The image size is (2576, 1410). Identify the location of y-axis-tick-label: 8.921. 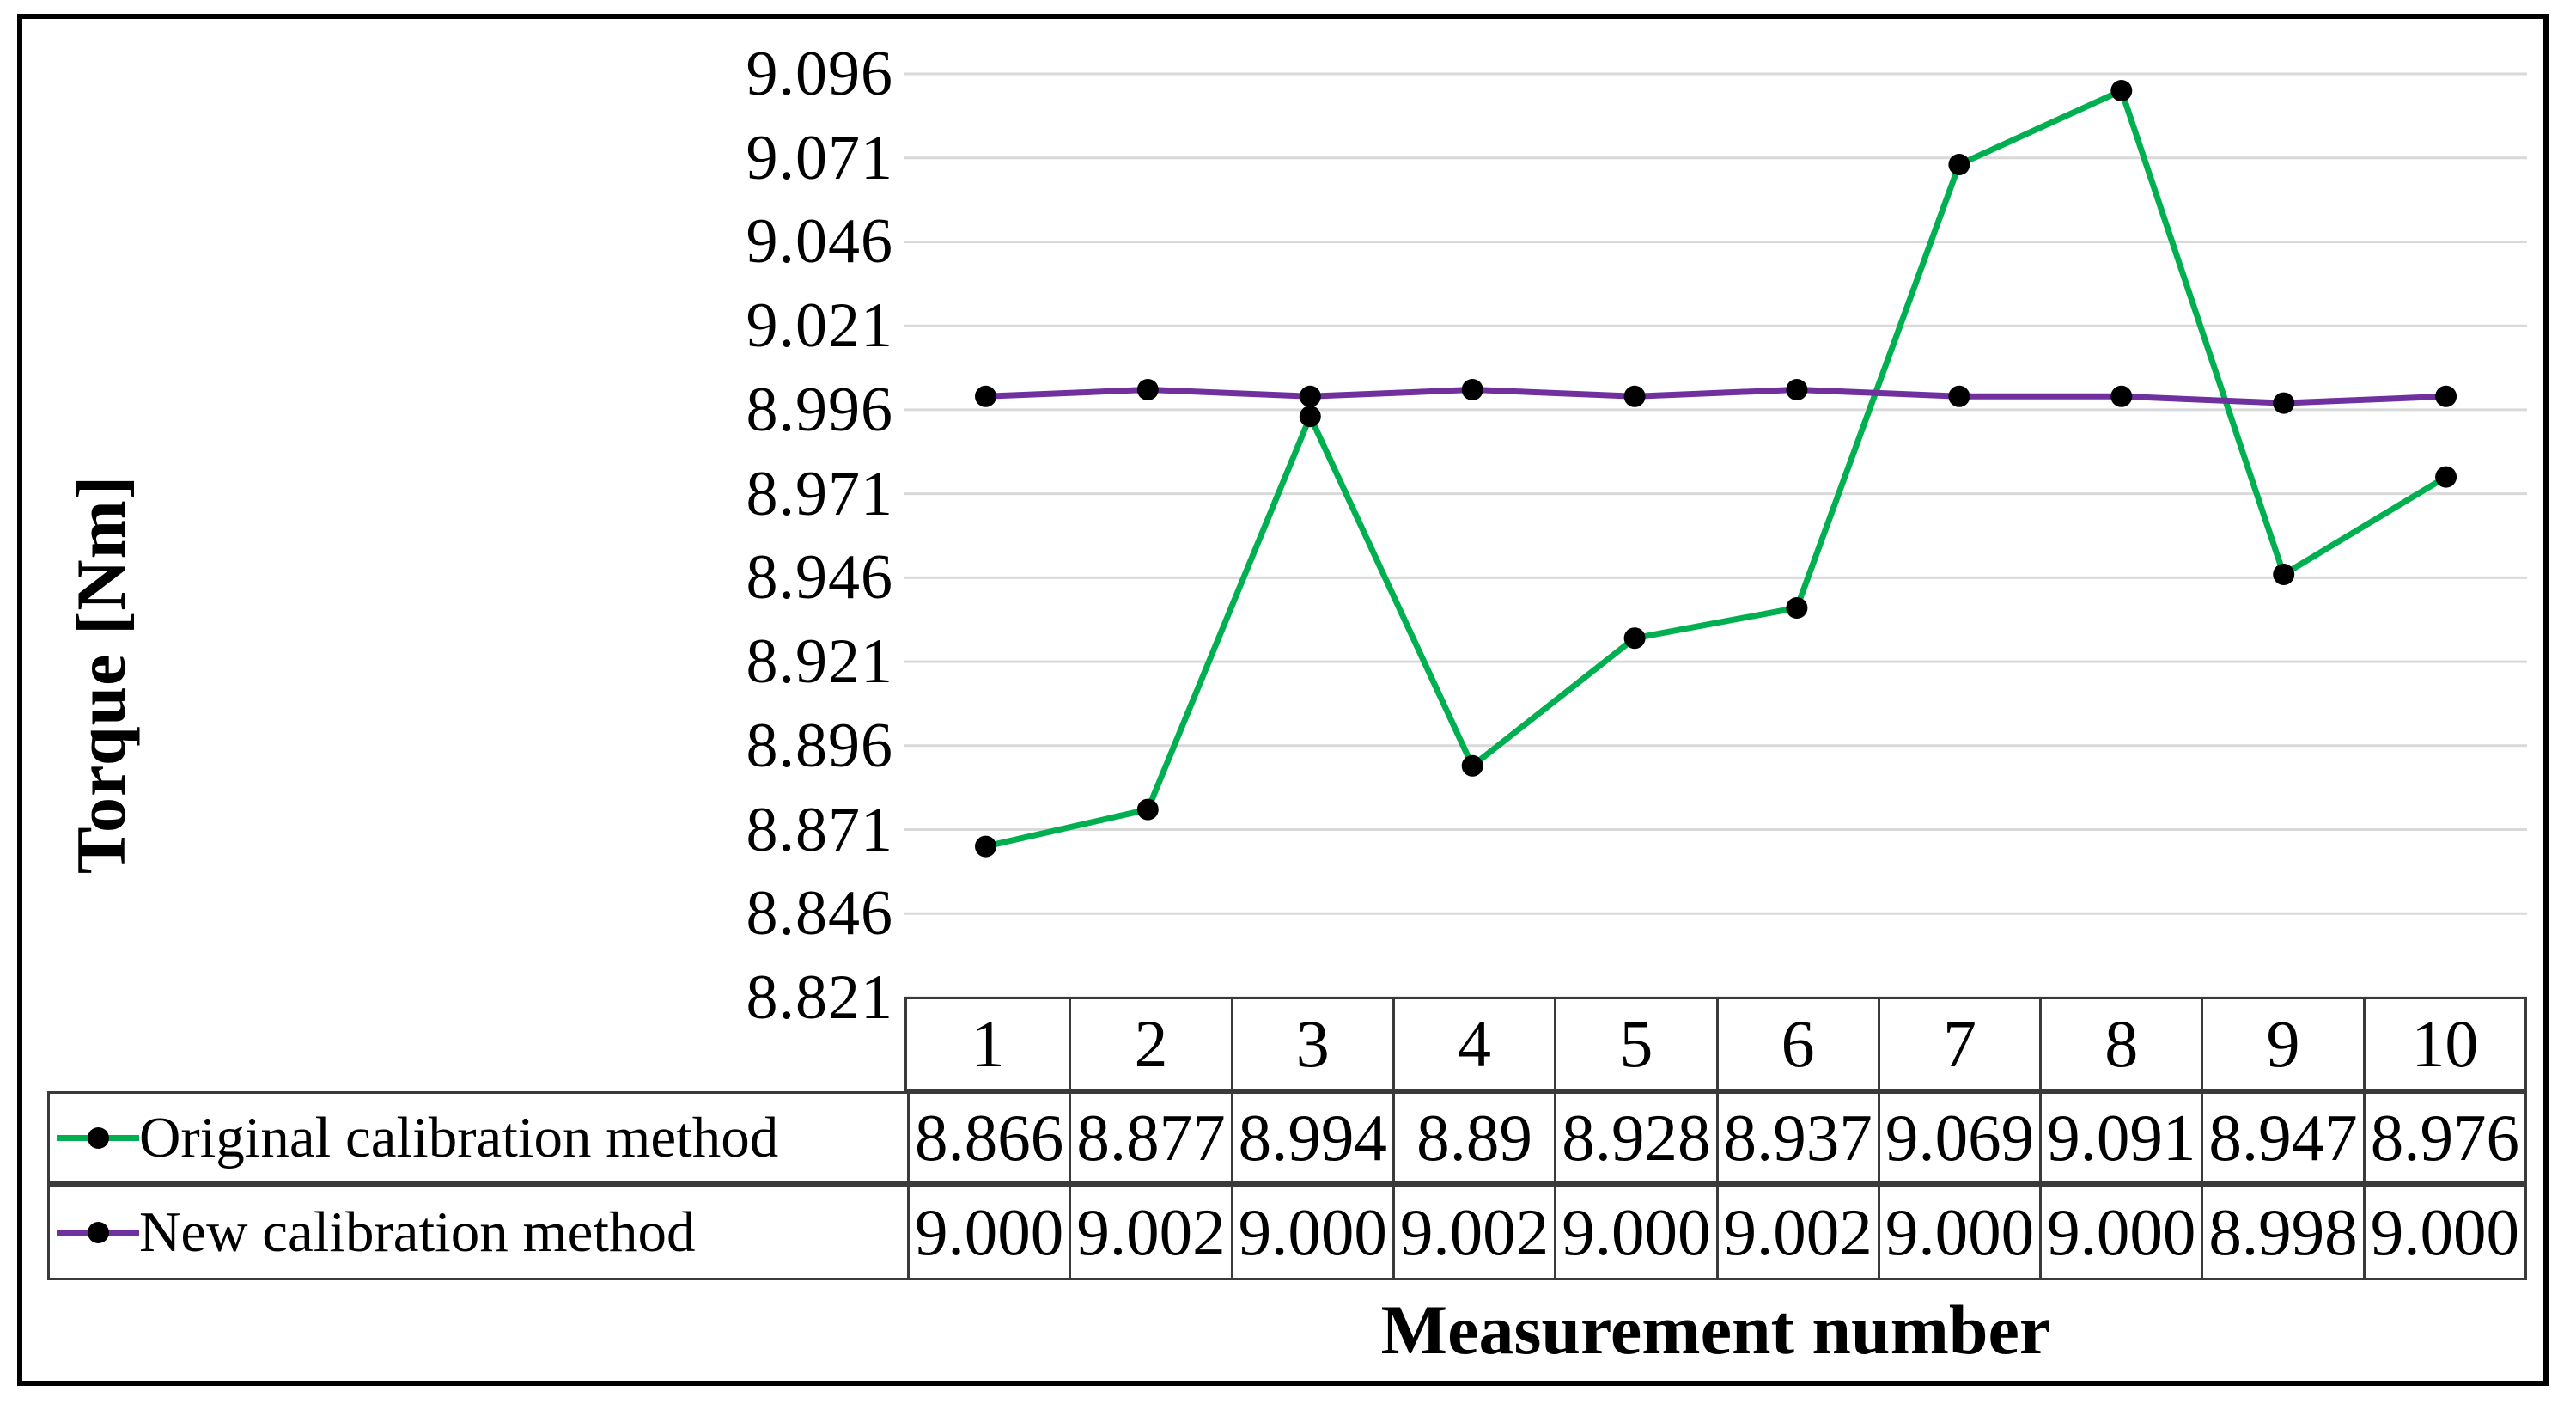
(819, 662).